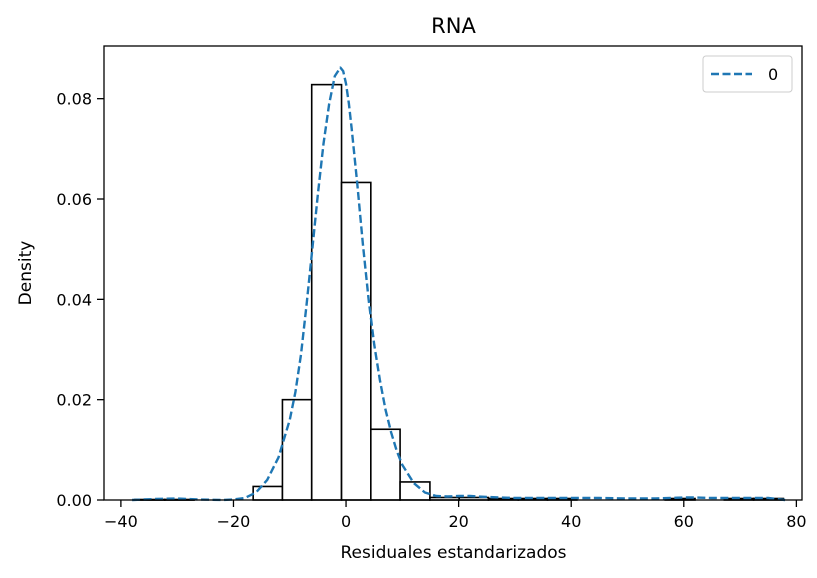 The height and width of the screenshot is (578, 817). Describe the element at coordinates (796, 521) in the screenshot. I see `x-tick-label: 80` at that location.